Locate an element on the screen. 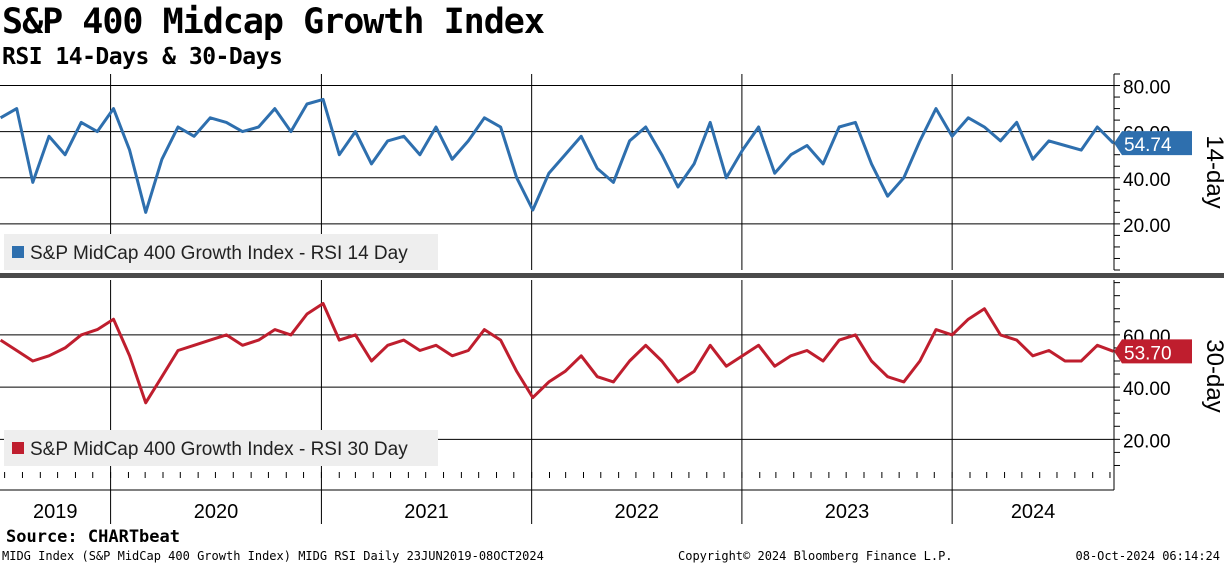  panel-separator is located at coordinates (612, 275).